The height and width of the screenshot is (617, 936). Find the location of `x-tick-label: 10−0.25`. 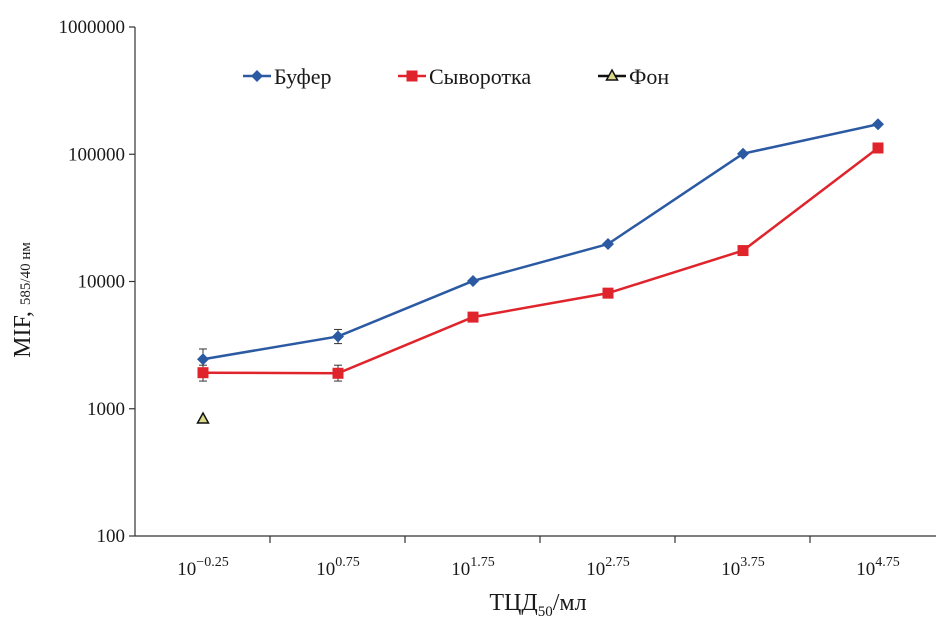

x-tick-label: 10−0.25 is located at coordinates (202, 567).